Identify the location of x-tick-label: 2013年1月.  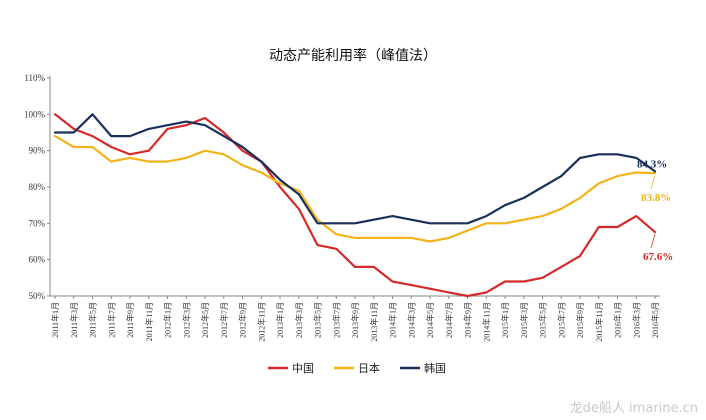
(280, 320).